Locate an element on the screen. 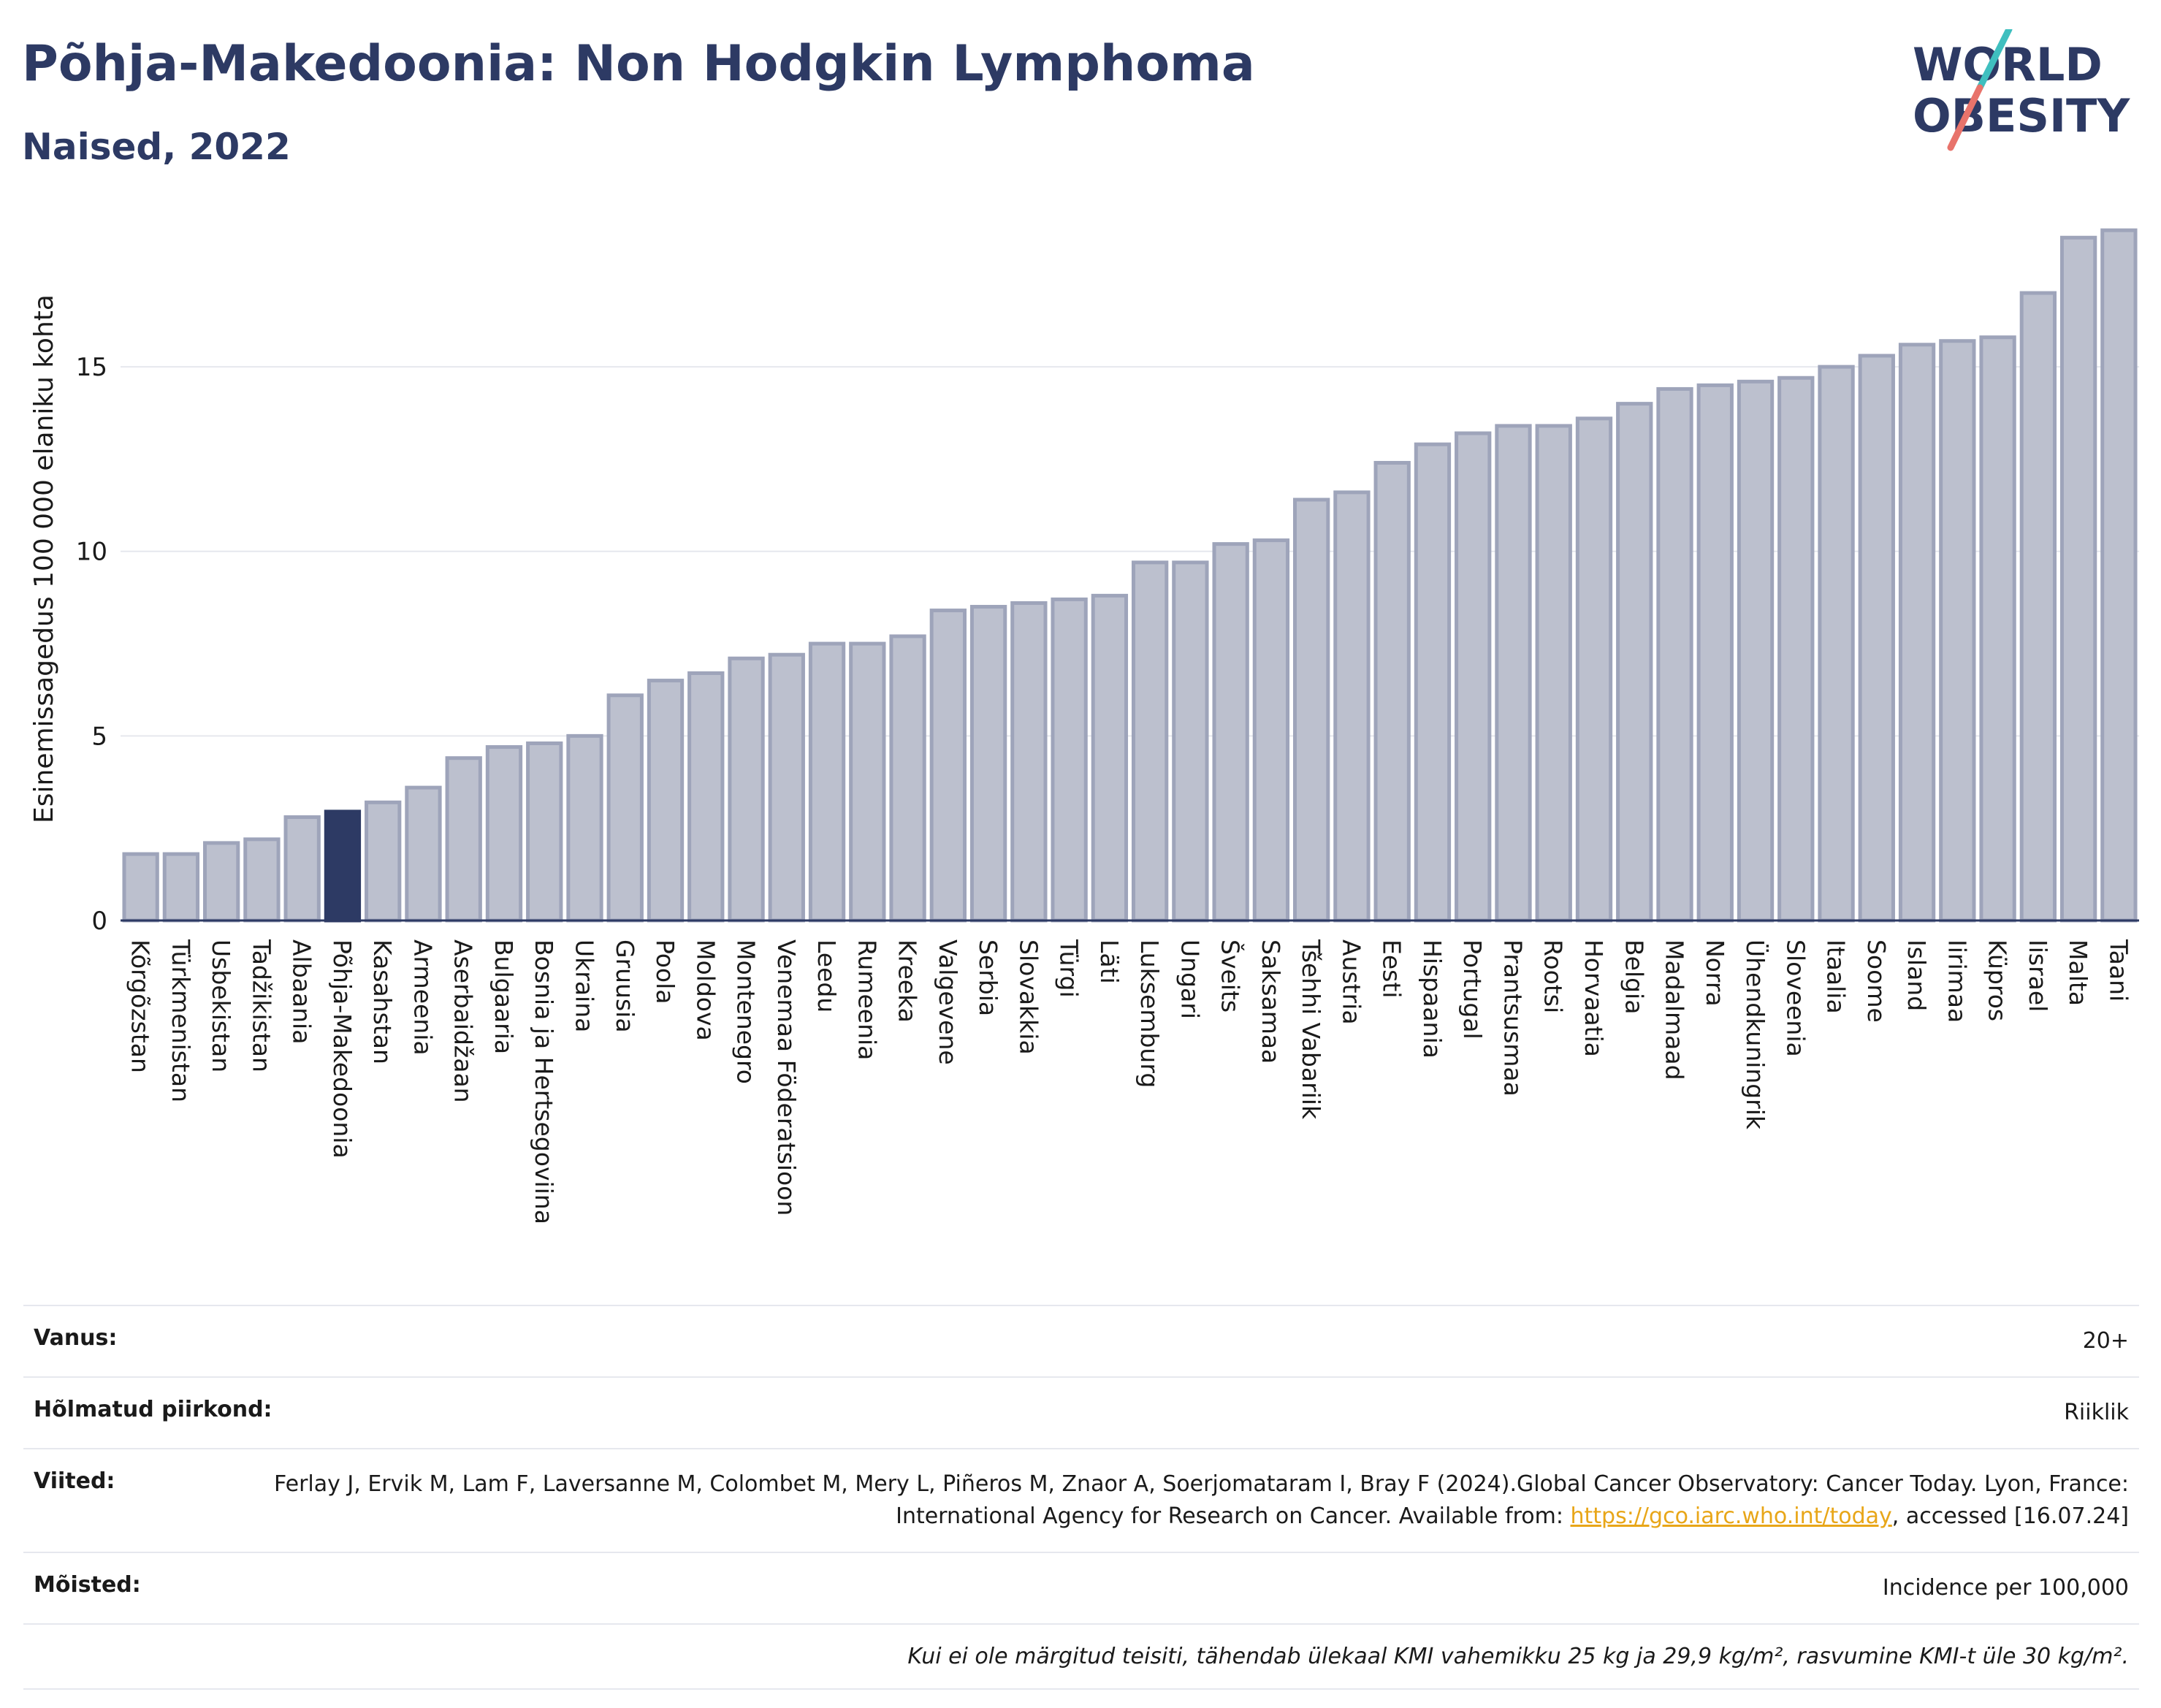 The image size is (2161, 1708). meta-age-label: Vanus: is located at coordinates (76, 1338).